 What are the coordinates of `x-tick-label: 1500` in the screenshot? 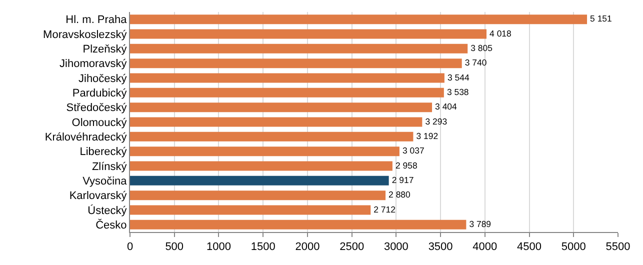 It's located at (263, 247).